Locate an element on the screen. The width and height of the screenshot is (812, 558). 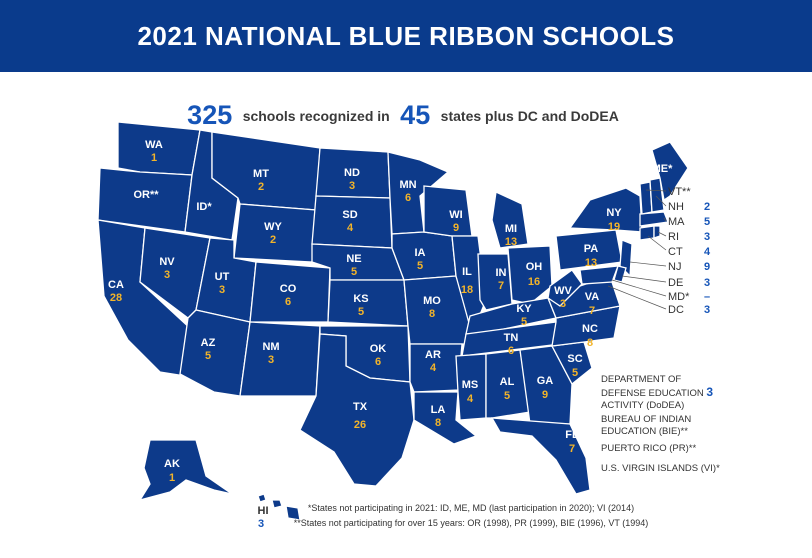
count-ND: 3 is located at coordinates (352, 186).